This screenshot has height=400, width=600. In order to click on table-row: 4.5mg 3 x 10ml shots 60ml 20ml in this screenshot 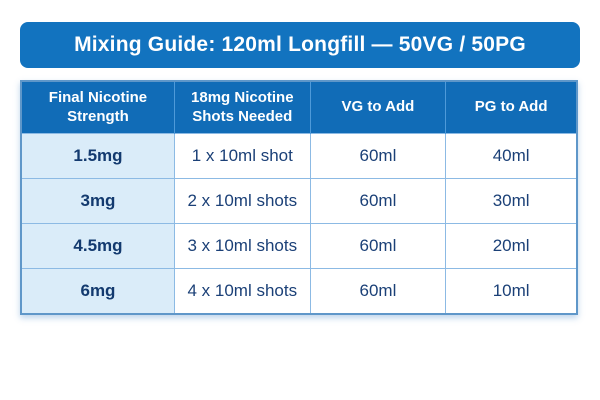, I will do `click(299, 246)`.